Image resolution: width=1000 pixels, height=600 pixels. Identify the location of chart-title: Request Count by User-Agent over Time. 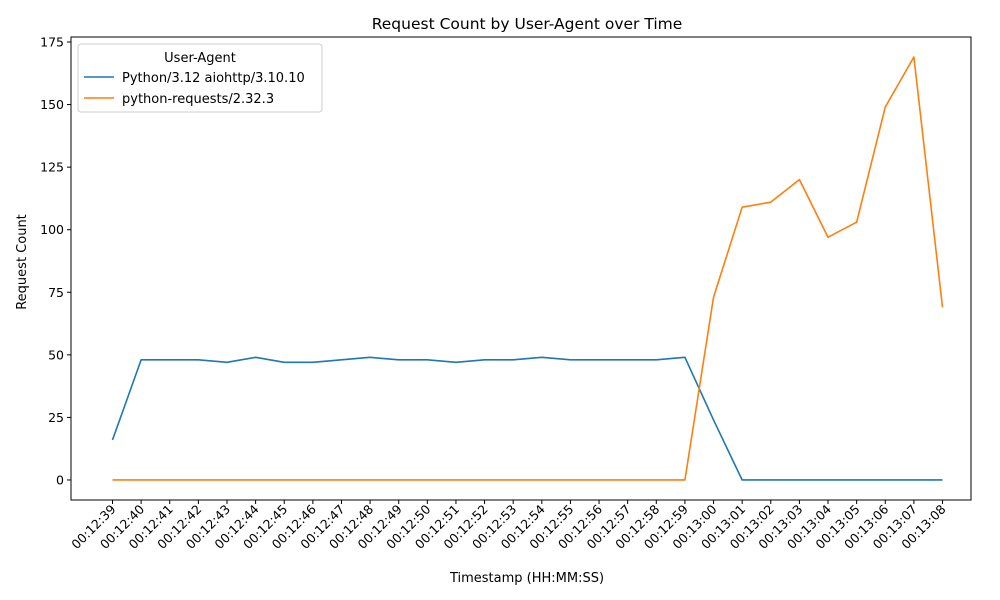
(527, 24).